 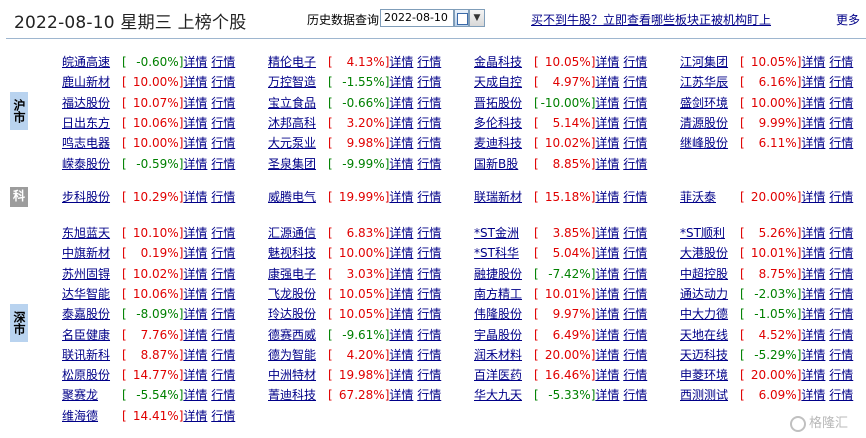 What do you see at coordinates (86, 233) in the screenshot?
I see `stock-name-link: 东旭蓝天` at bounding box center [86, 233].